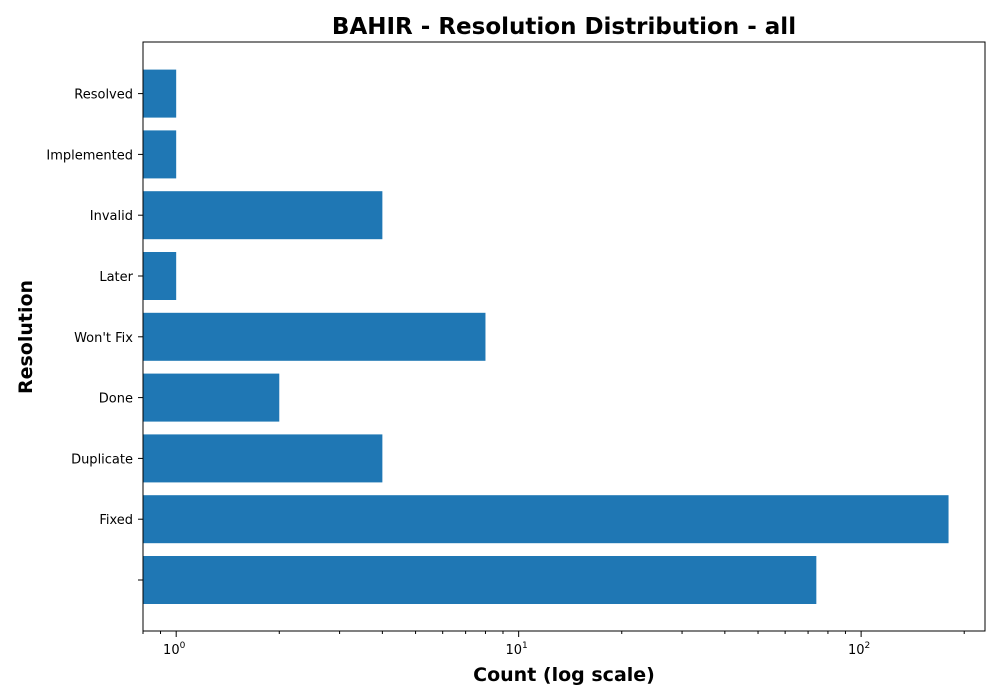  What do you see at coordinates (564, 675) in the screenshot?
I see `x-axis-label: Count (log scale)` at bounding box center [564, 675].